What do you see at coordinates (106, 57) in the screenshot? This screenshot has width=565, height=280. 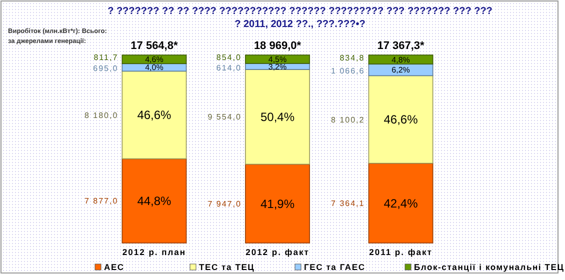 I see `annotation: 811,7` at bounding box center [106, 57].